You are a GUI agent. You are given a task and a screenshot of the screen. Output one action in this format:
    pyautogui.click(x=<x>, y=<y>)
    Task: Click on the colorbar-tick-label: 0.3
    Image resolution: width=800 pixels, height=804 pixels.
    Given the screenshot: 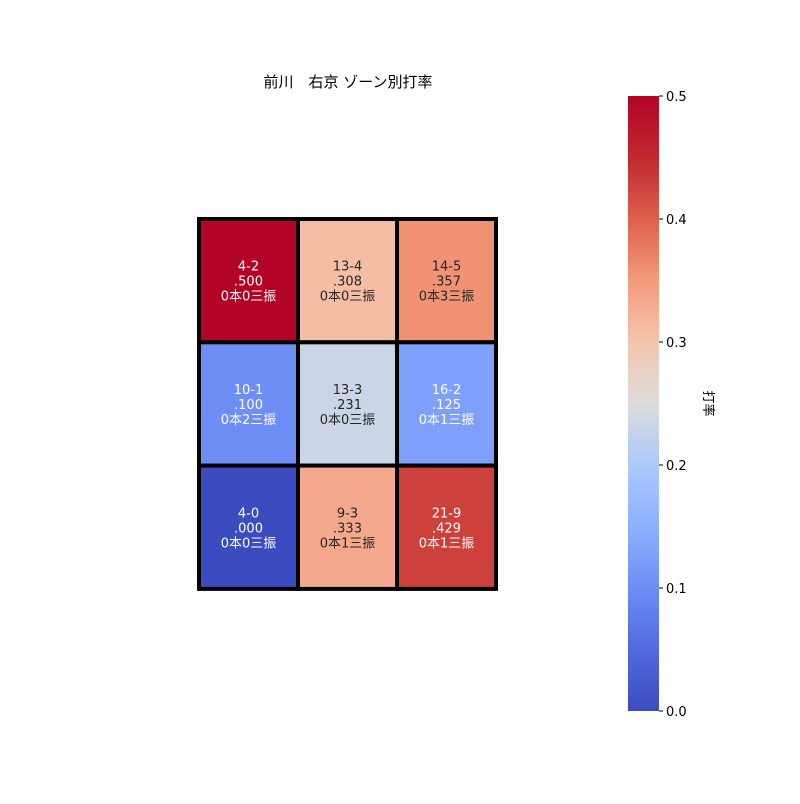 What is the action you would take?
    pyautogui.click(x=676, y=343)
    